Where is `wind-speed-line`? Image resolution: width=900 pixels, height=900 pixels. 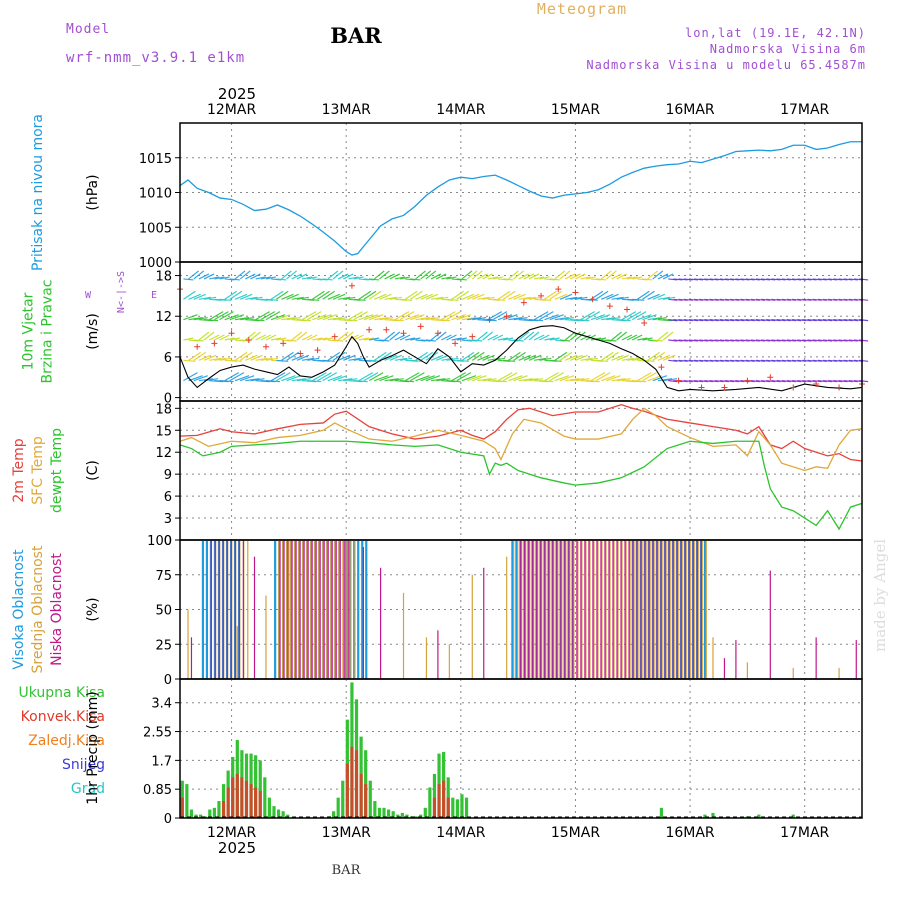 wind-speed-line is located at coordinates (521, 358).